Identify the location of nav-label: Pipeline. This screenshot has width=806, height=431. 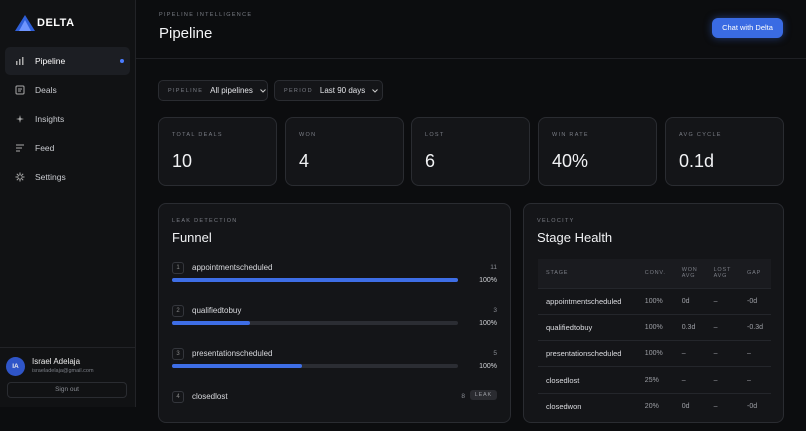
(50, 61).